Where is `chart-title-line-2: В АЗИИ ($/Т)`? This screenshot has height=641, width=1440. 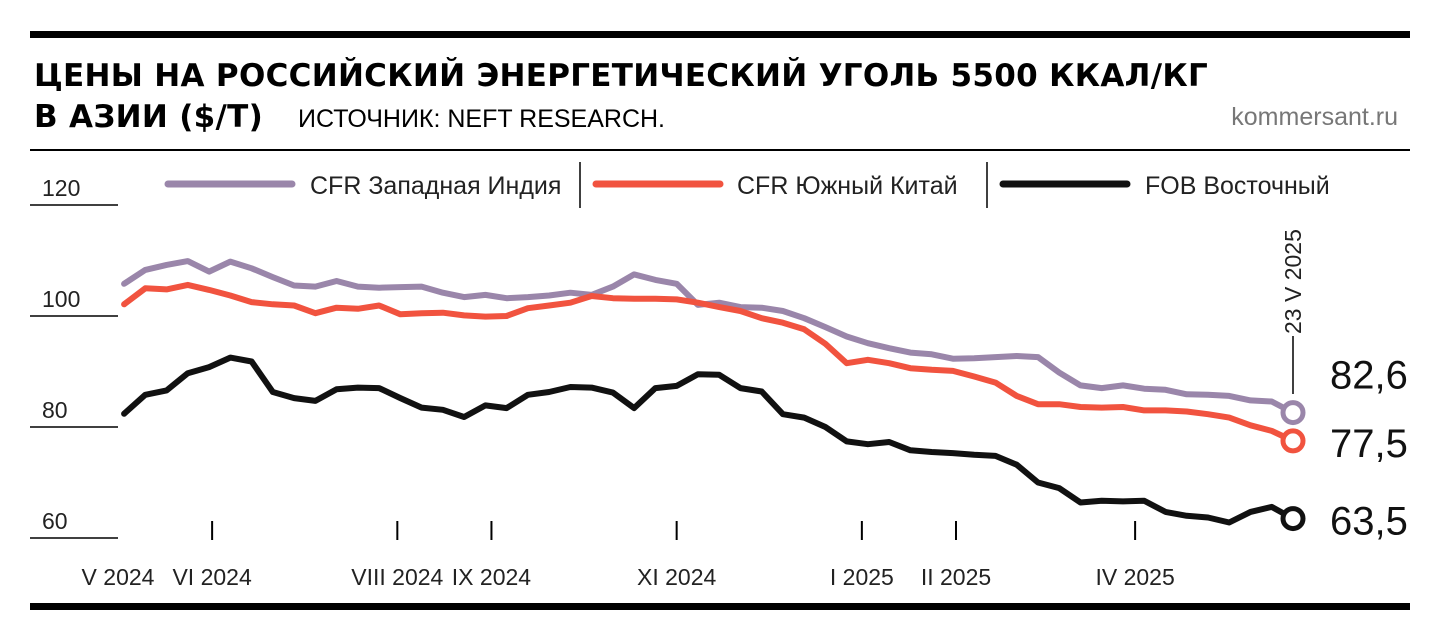
chart-title-line-2: В АЗИИ ($/Т) is located at coordinates (149, 117).